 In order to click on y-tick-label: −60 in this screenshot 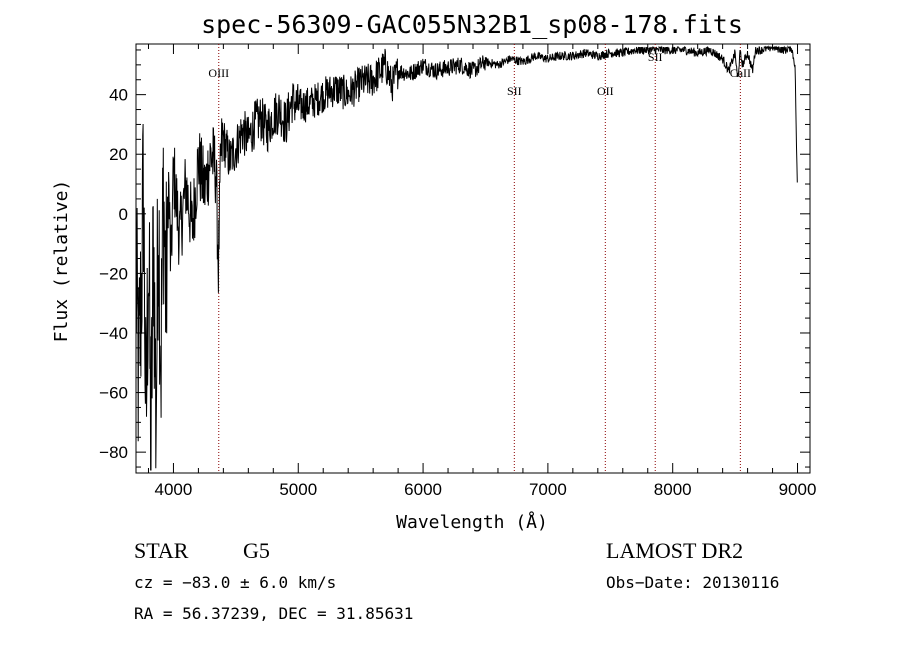, I will do `click(113, 393)`.